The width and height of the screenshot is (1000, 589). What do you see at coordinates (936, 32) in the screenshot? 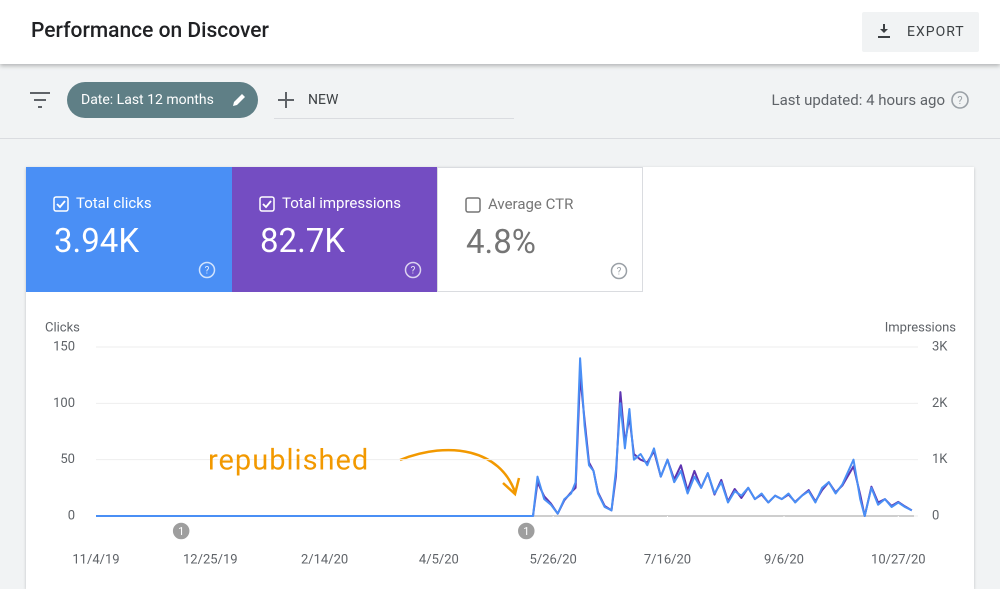
I see `export-label: EXPORT` at bounding box center [936, 32].